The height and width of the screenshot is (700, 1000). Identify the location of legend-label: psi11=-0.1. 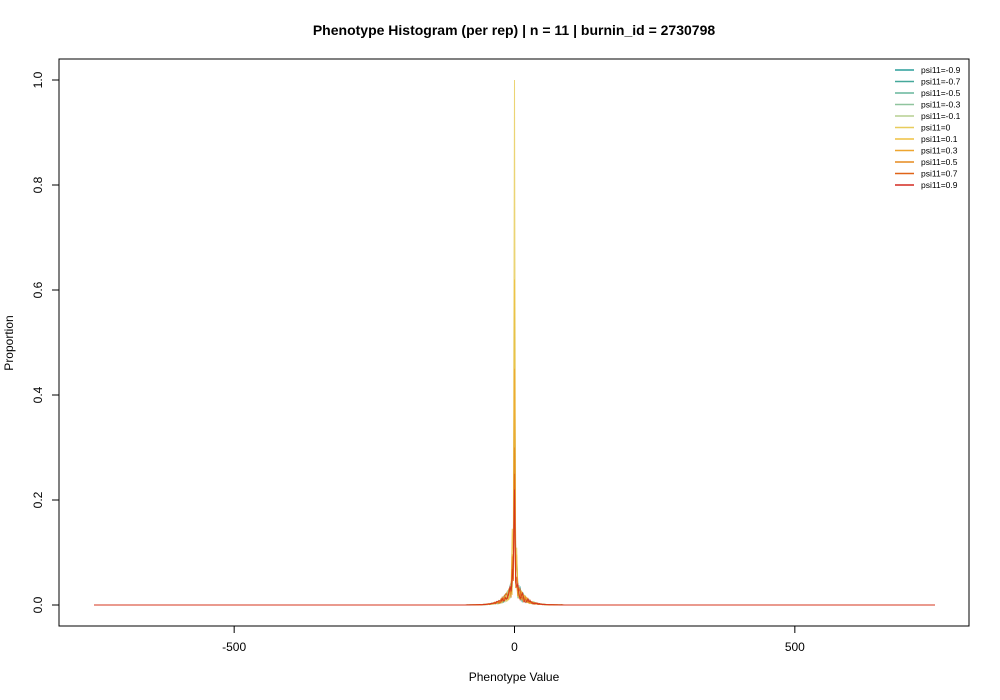
(941, 116).